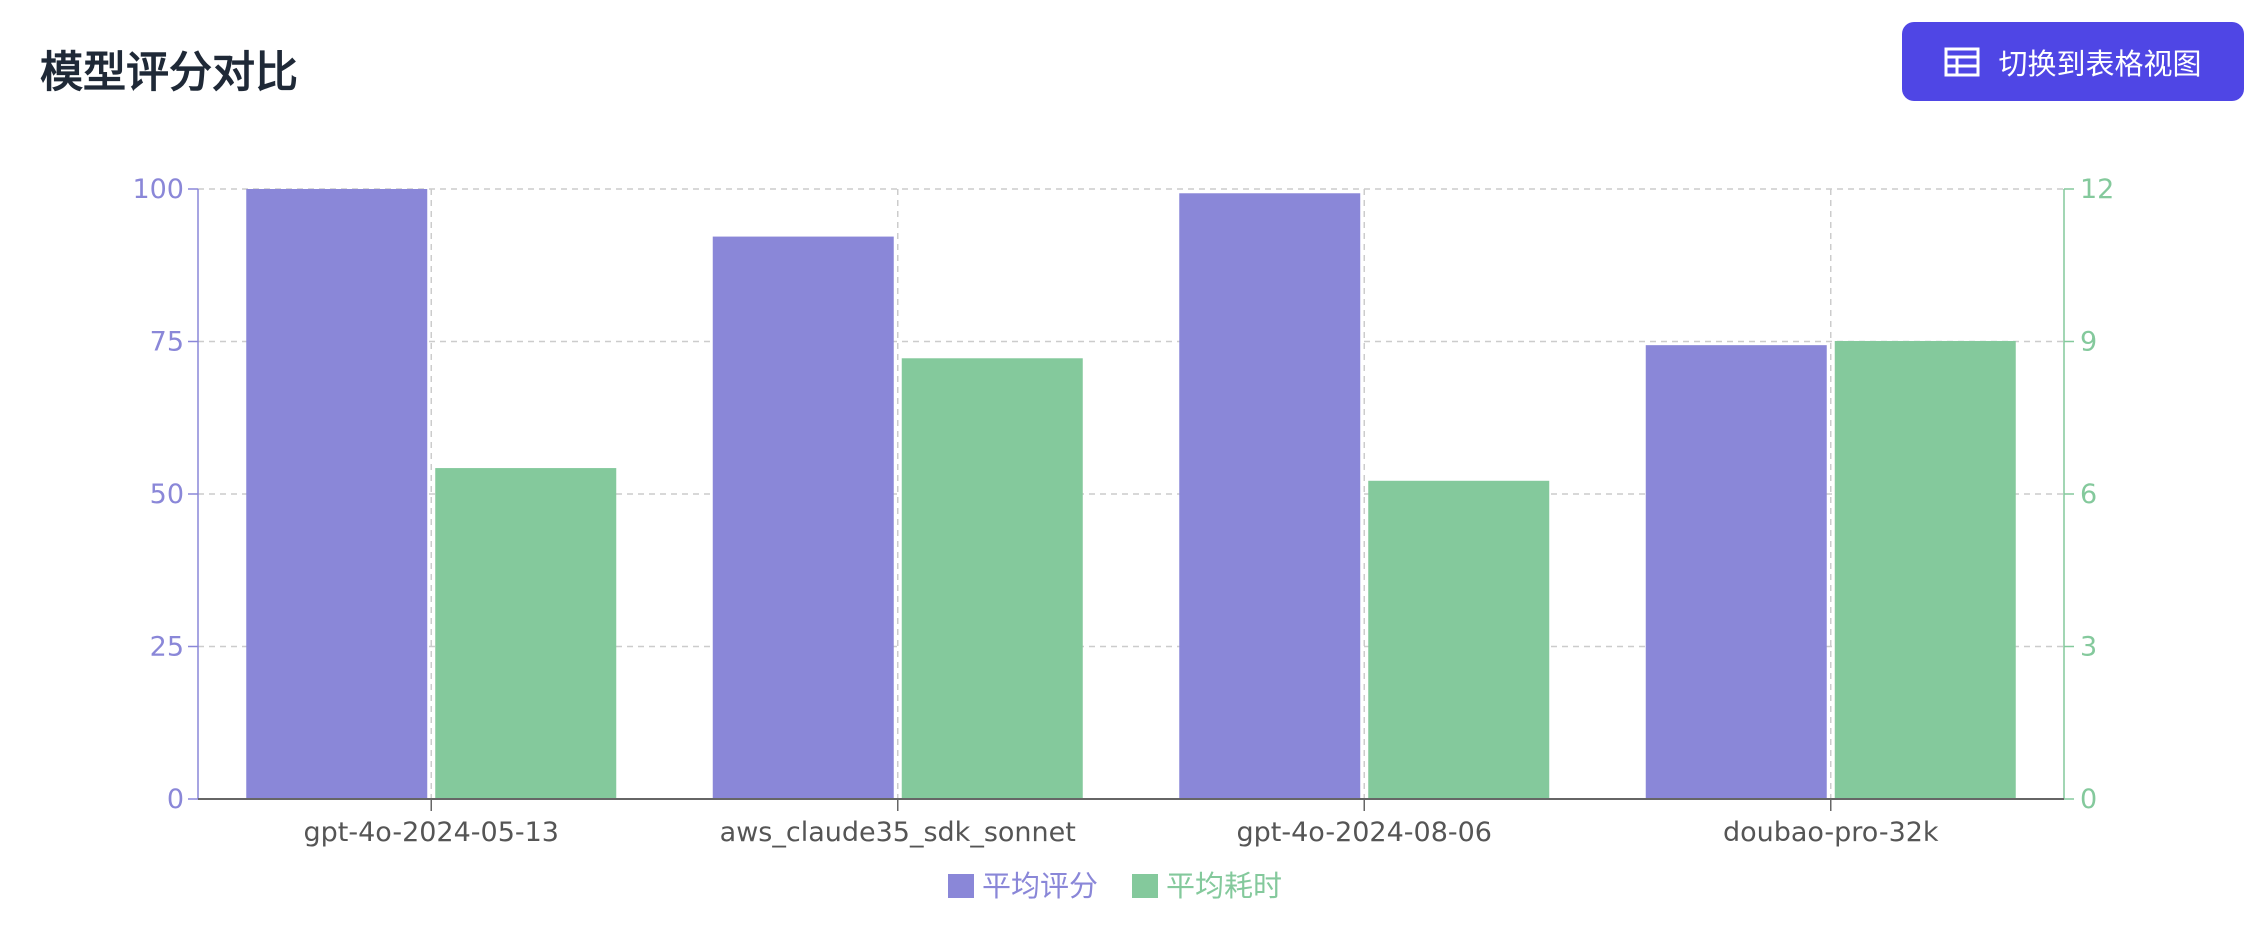 The height and width of the screenshot is (944, 2266). I want to click on right-tick-label: 3, so click(2088, 647).